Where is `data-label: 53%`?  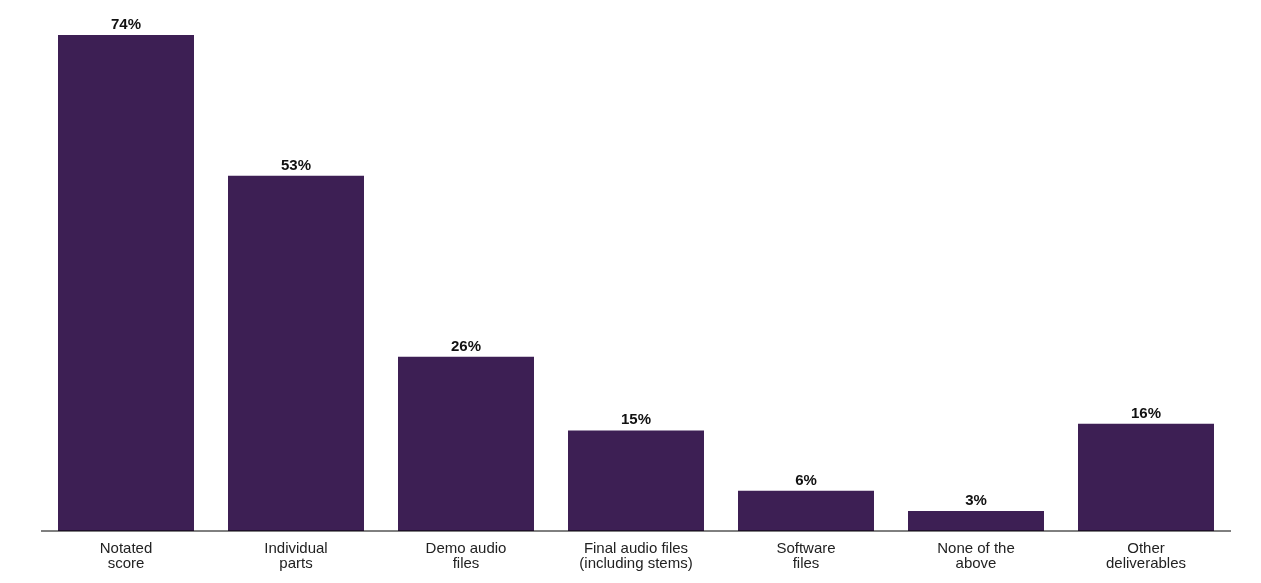
data-label: 53% is located at coordinates (296, 164).